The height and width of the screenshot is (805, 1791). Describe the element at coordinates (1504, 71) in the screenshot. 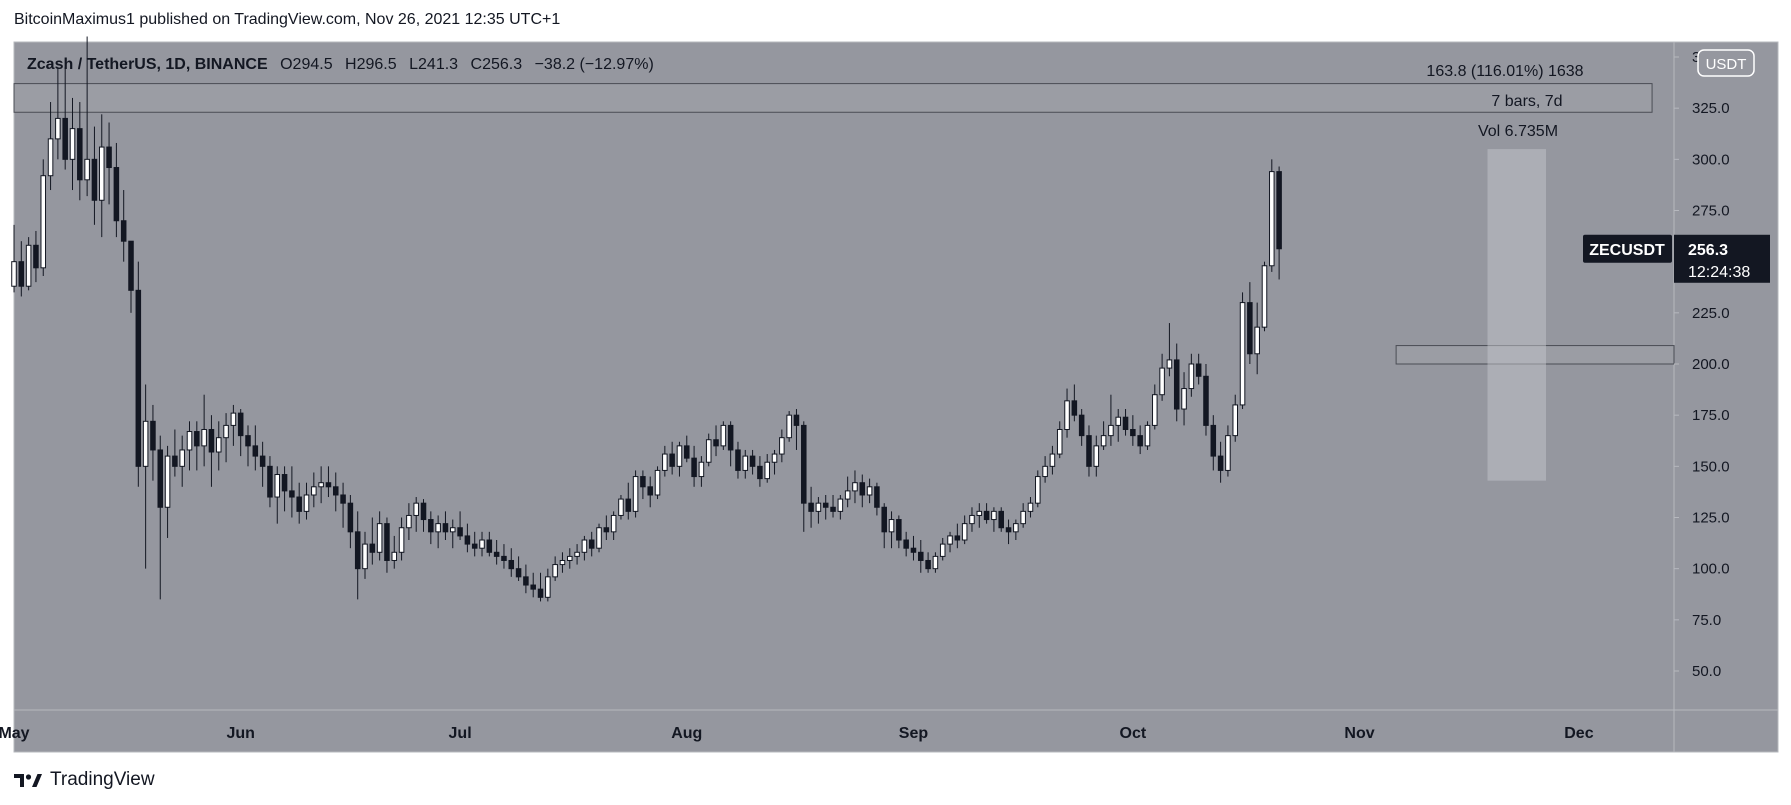

I see `measure-change: 163.8 (116.01%) 1638` at that location.